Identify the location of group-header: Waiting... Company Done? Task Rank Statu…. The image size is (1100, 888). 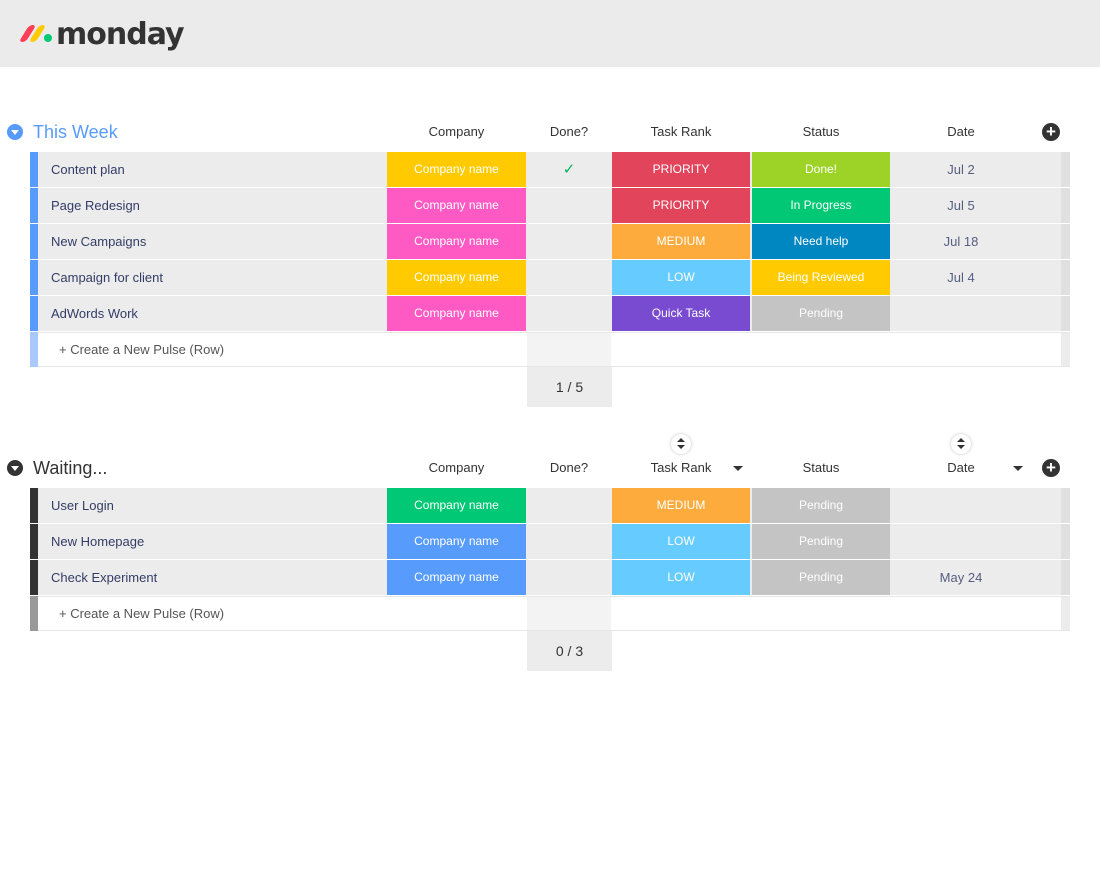
(550, 468).